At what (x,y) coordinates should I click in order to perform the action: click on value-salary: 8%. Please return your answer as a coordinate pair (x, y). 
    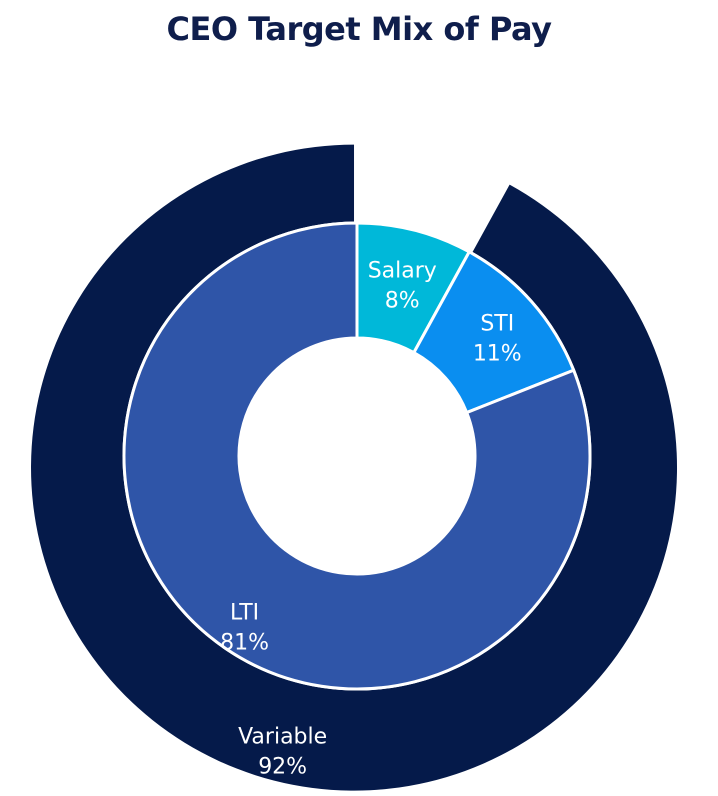
    Looking at the image, I should click on (402, 301).